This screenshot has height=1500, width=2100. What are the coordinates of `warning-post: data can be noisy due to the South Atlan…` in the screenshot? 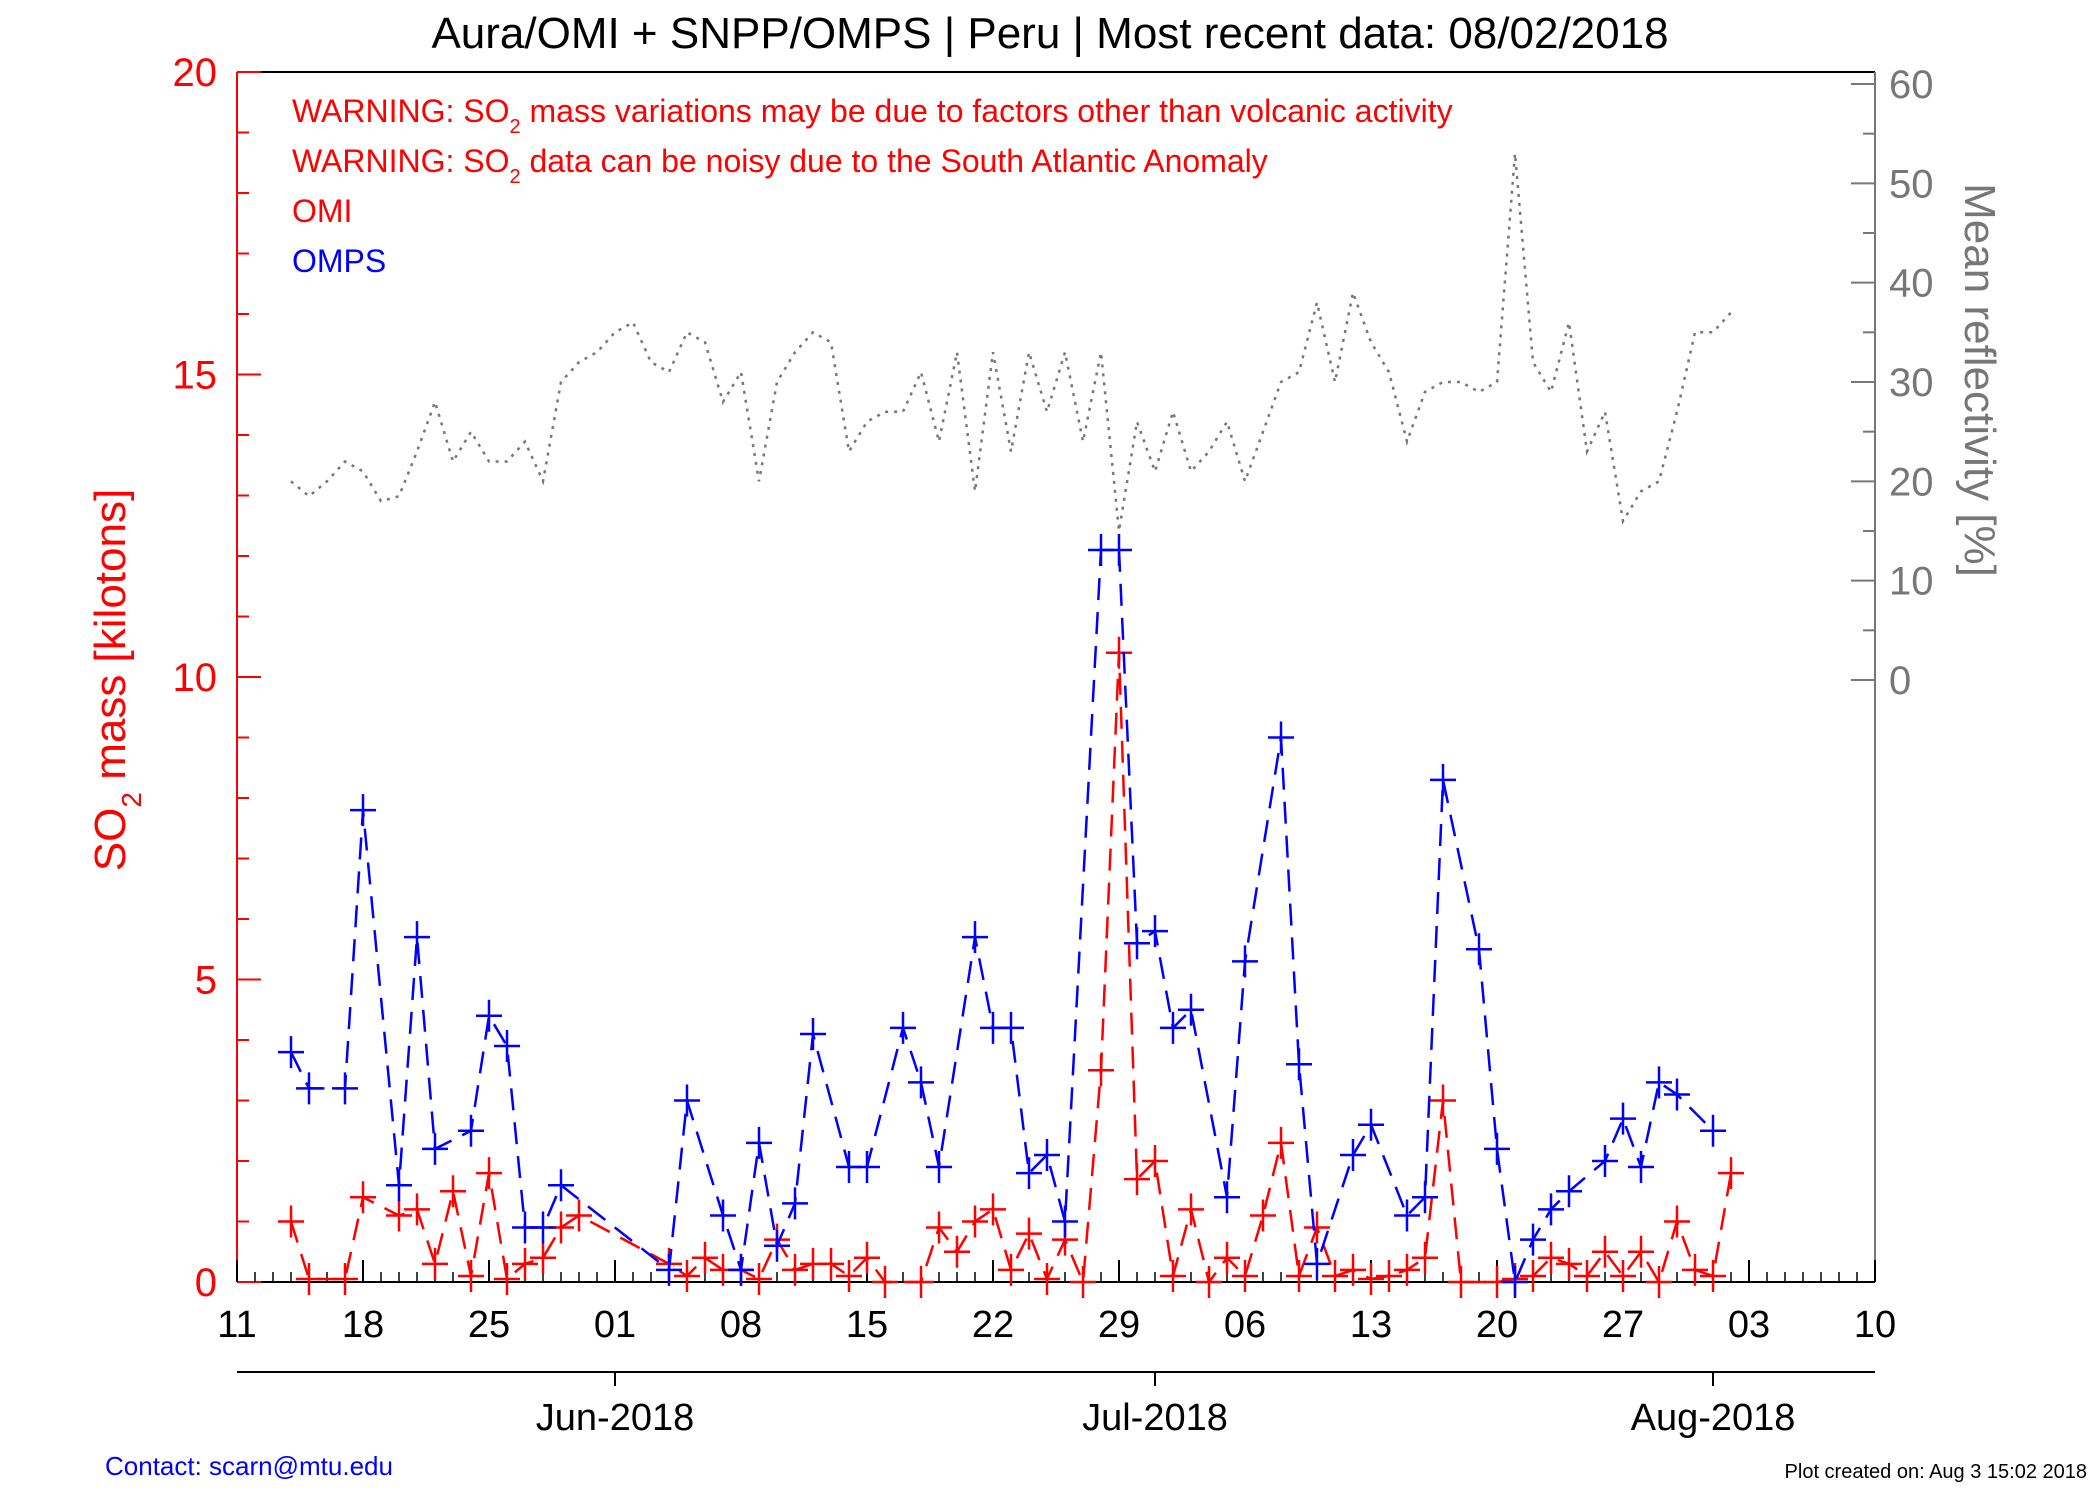 It's located at (894, 161).